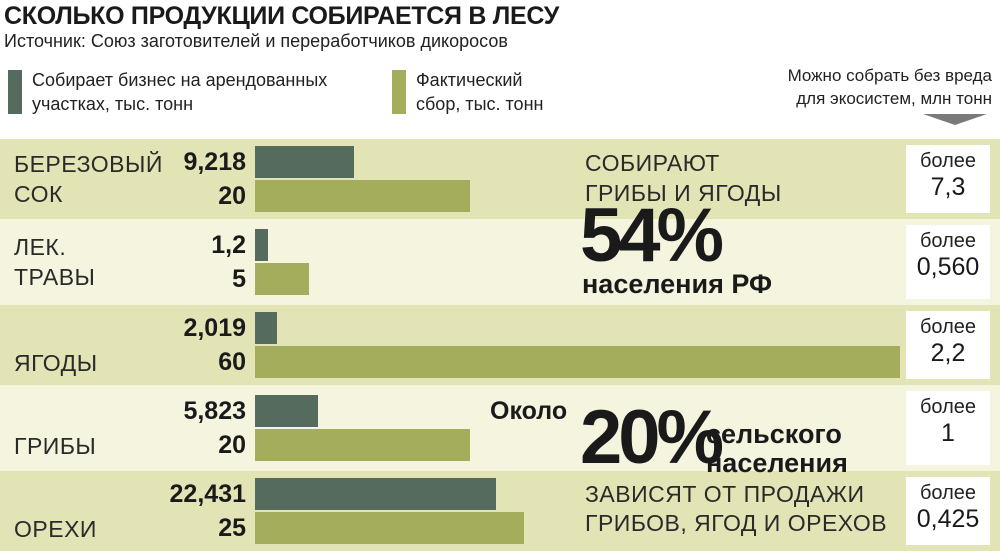 The width and height of the screenshot is (1000, 551). What do you see at coordinates (55, 446) in the screenshot?
I see `category-label: ГРИБЫ` at bounding box center [55, 446].